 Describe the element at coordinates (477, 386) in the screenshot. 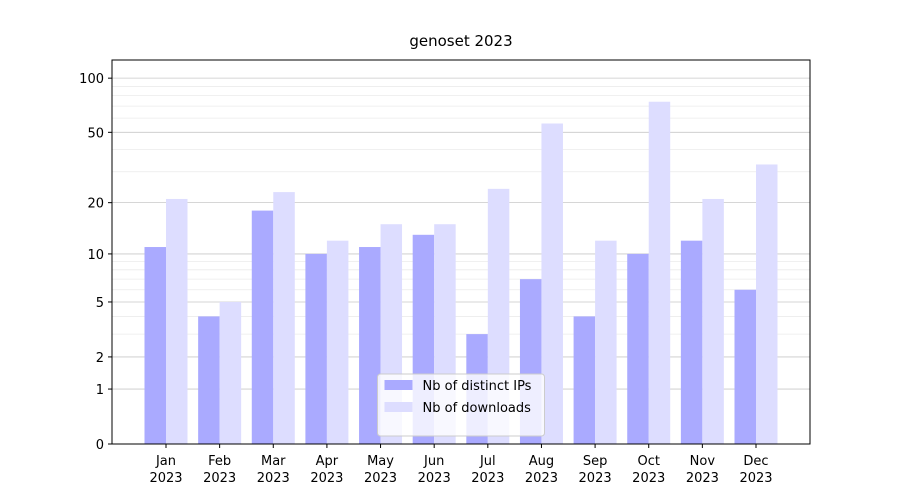

I see `legend-label: Nb of distinct IPs` at that location.